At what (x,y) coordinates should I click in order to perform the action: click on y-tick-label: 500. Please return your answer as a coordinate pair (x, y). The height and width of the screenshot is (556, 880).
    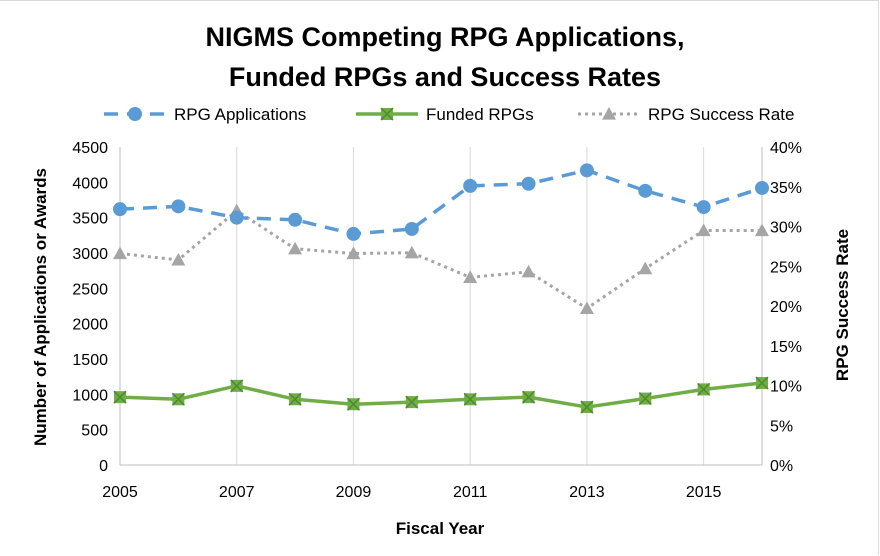
    Looking at the image, I should click on (94, 431).